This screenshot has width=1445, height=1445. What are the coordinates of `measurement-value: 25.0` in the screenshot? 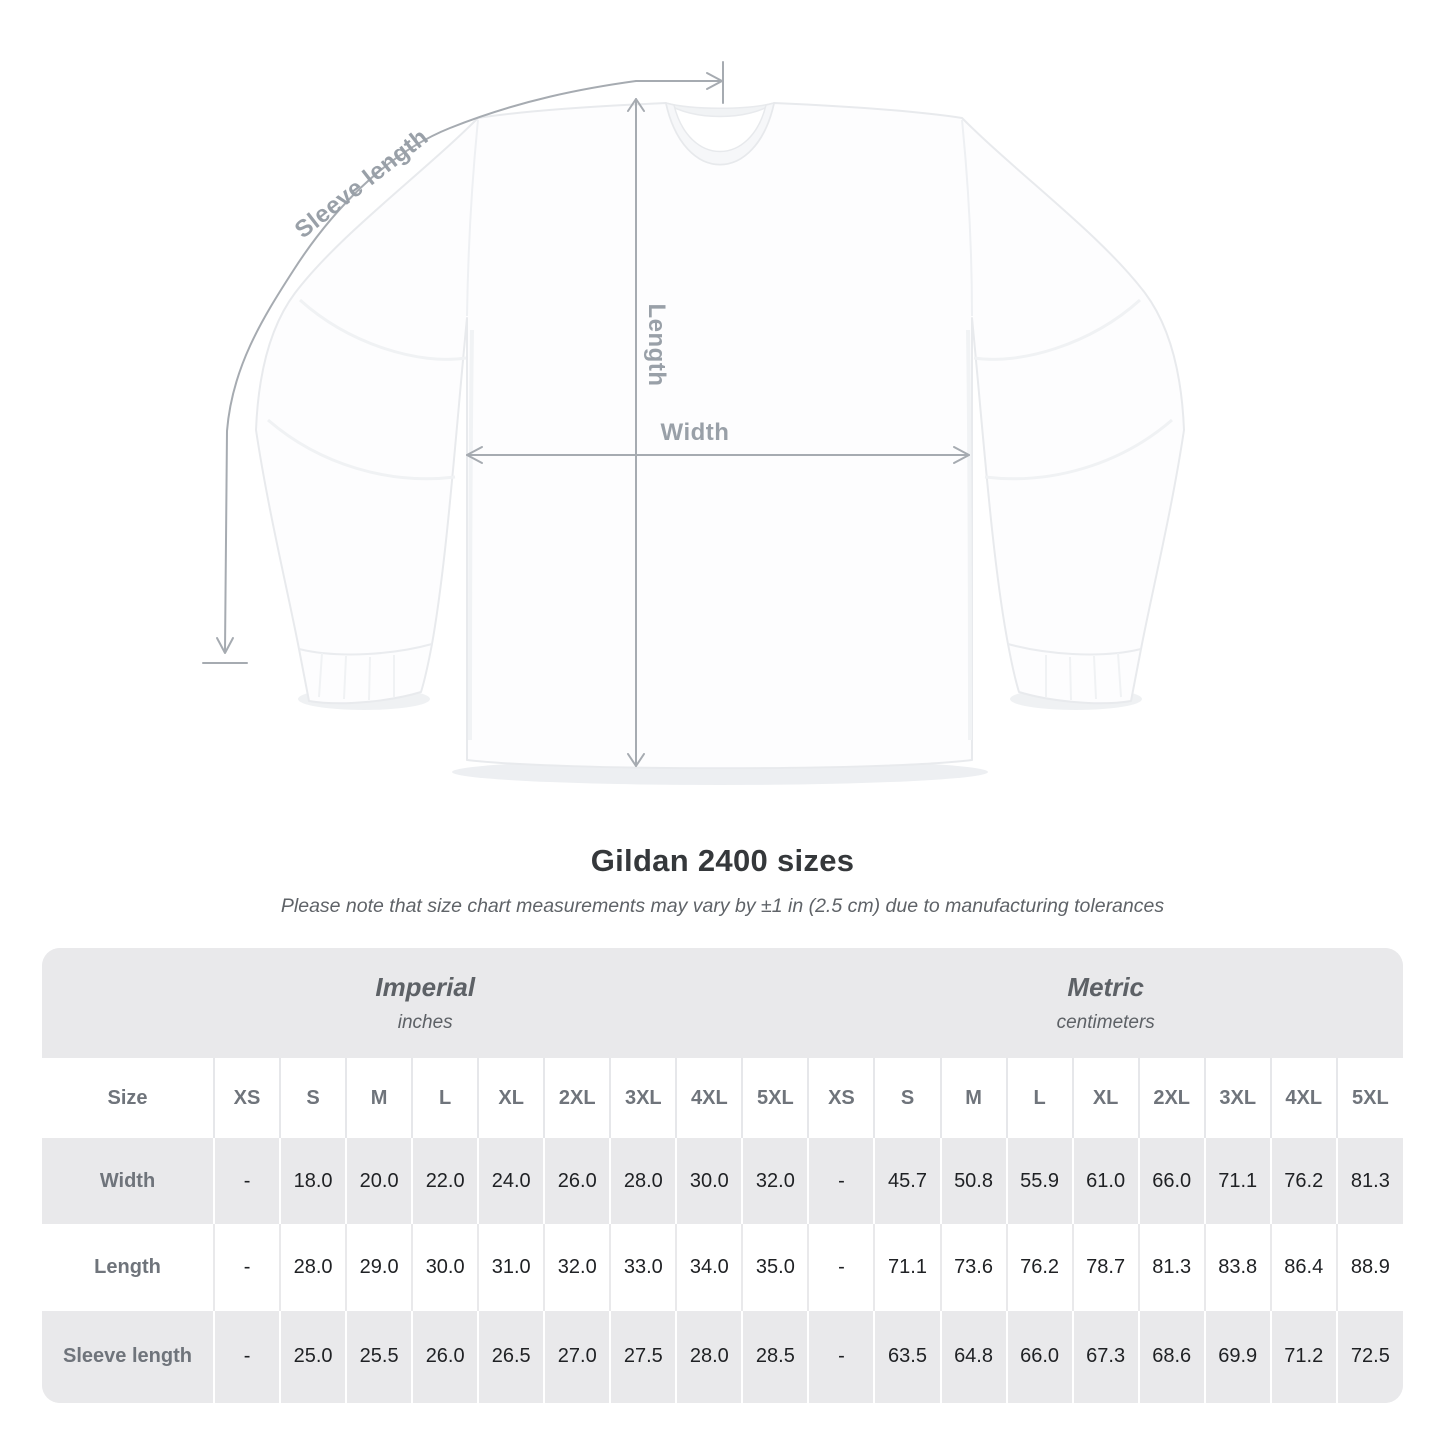 It's located at (313, 1356).